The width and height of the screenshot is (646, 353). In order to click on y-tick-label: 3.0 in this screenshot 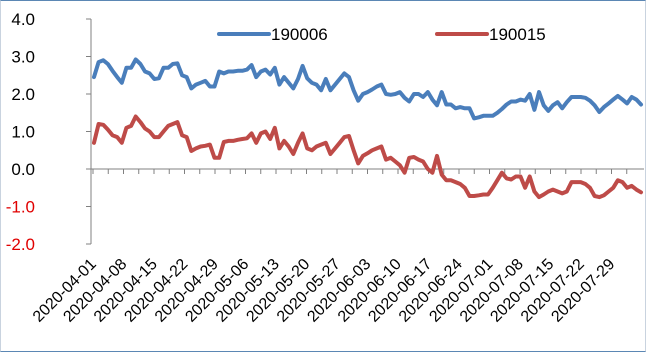, I will do `click(23, 57)`.